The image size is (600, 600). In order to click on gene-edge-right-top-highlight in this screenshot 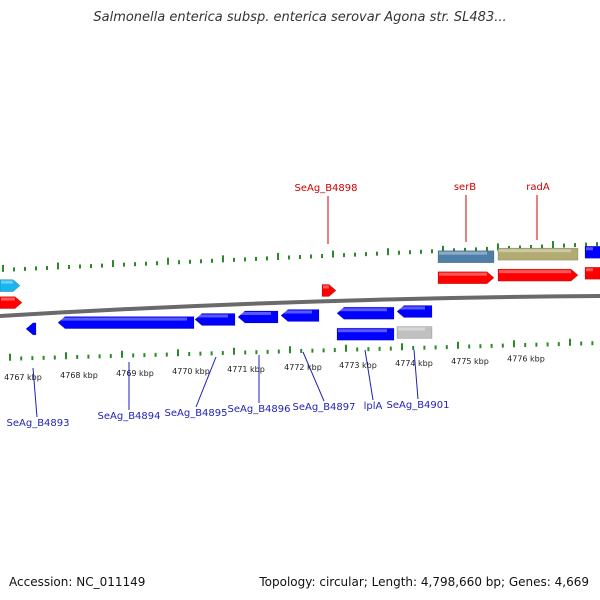, I will do `click(589, 249)`.